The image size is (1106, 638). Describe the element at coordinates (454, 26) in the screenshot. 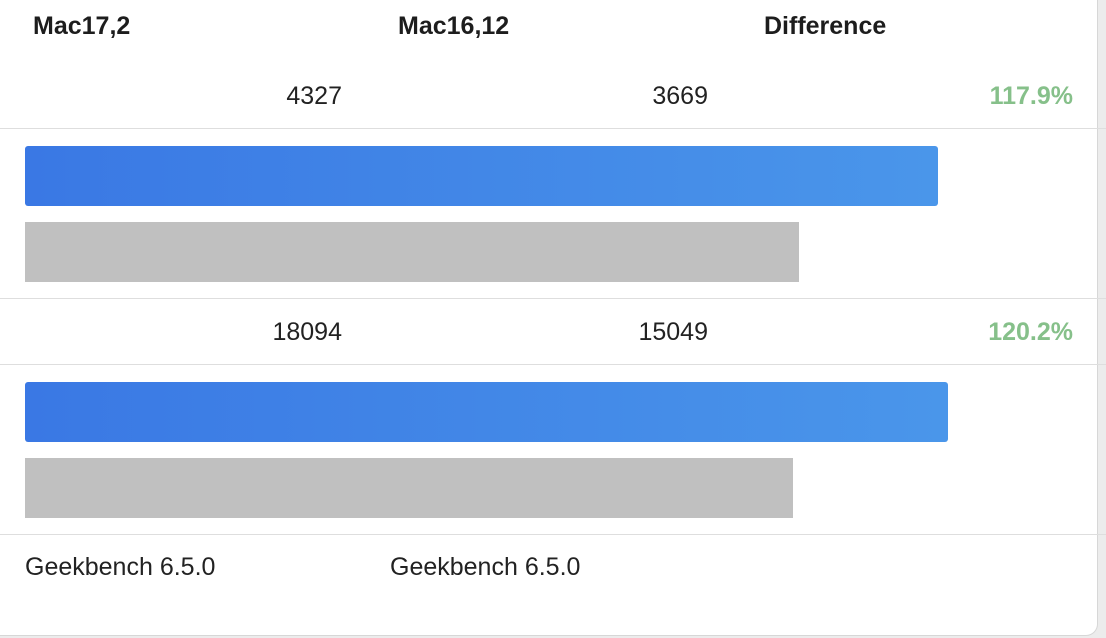

I see `column-header-device-b: Mac16,12` at that location.